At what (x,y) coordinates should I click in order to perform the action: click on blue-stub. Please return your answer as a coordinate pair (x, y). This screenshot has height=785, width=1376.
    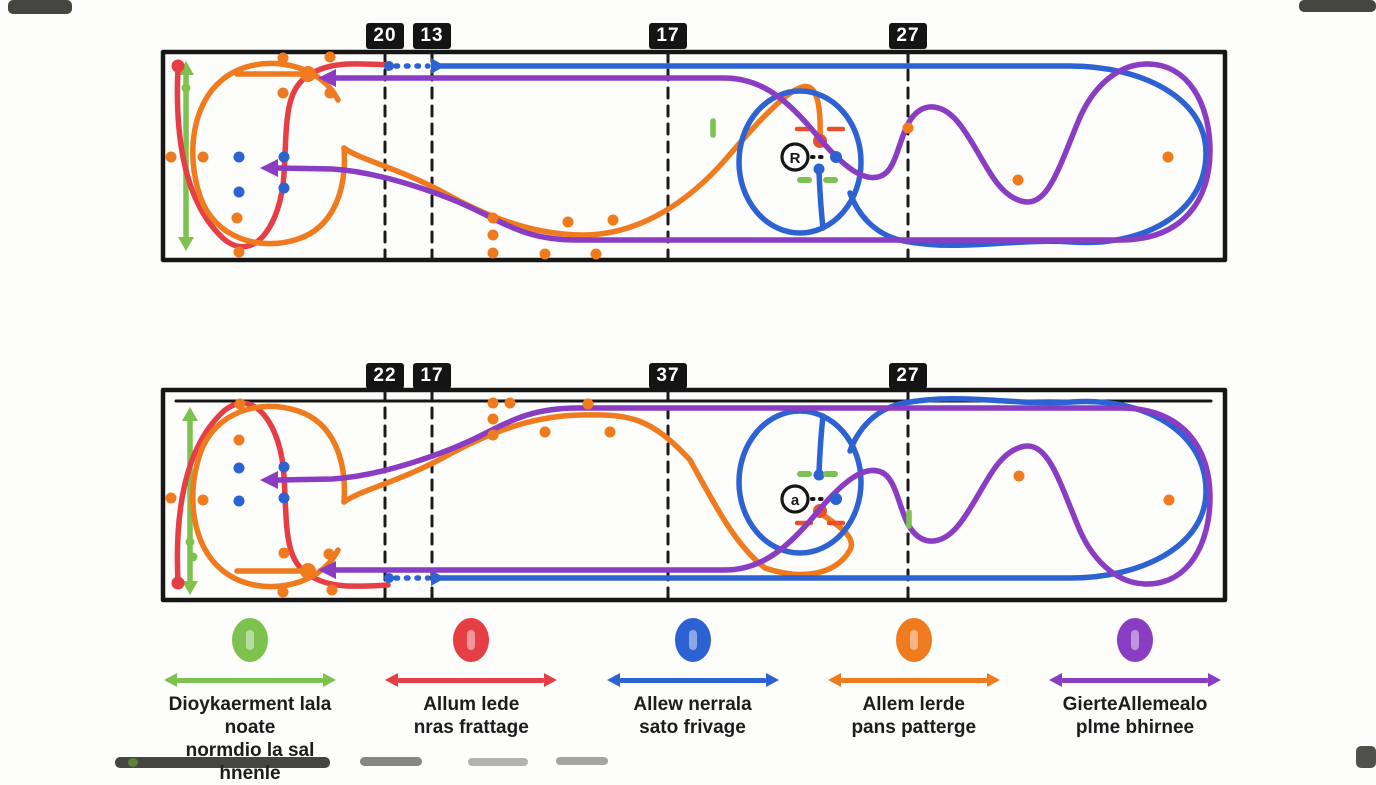
    Looking at the image, I should click on (821, 444).